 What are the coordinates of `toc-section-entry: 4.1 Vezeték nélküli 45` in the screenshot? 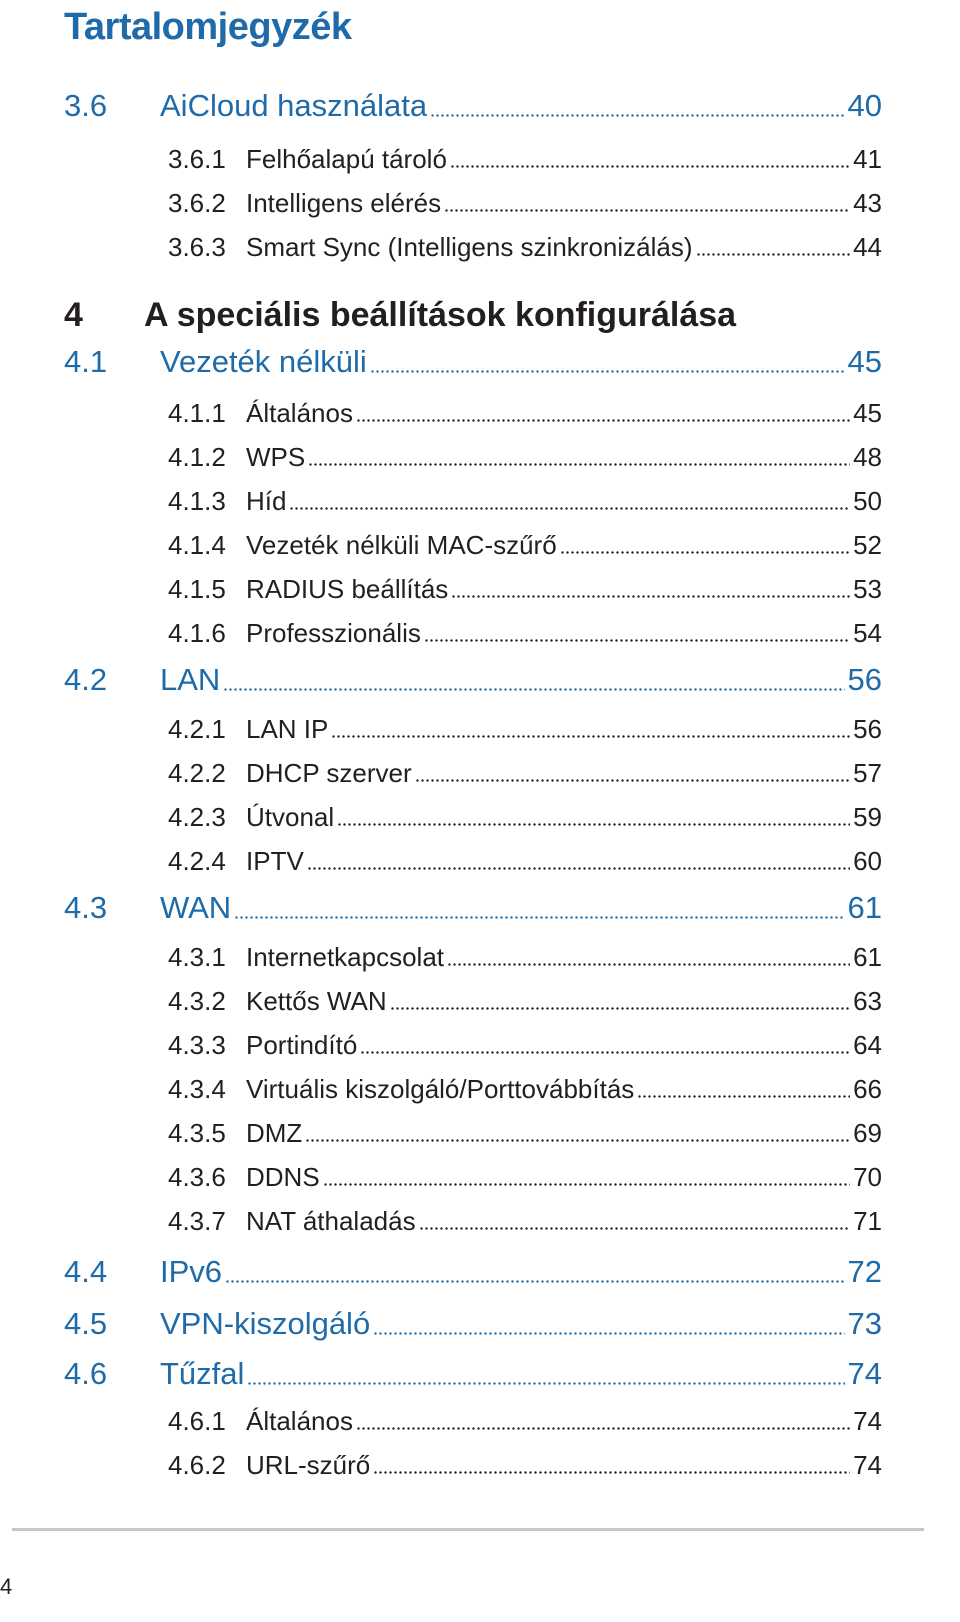 It's located at (473, 362).